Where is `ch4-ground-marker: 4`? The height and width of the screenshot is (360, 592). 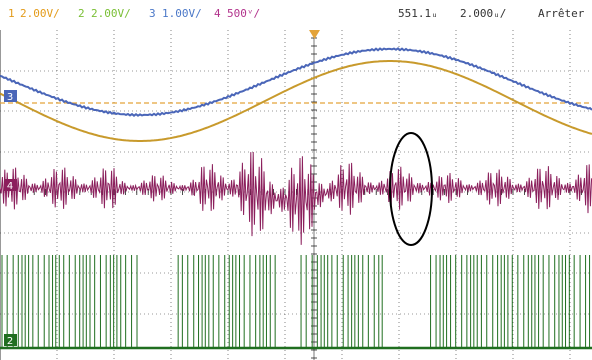
ch4-ground-marker: 4 is located at coordinates (10, 185).